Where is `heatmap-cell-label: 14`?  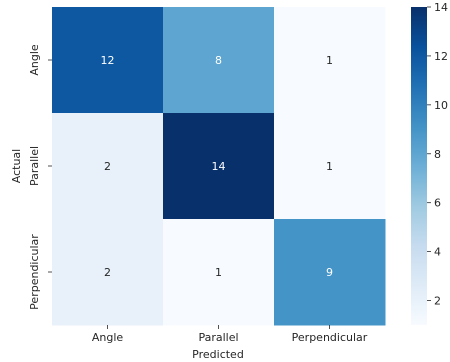
heatmap-cell-label: 14 is located at coordinates (219, 166).